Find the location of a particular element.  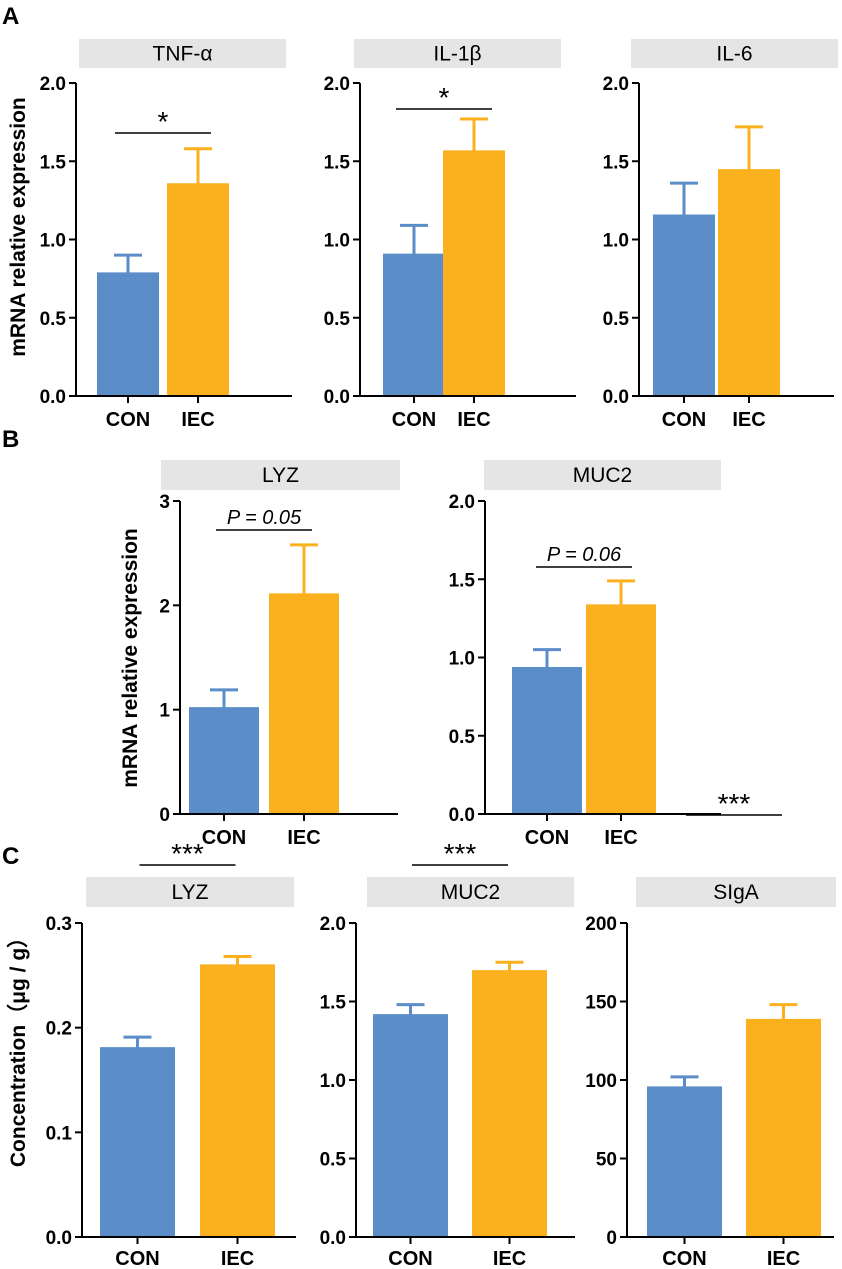

y-tick-label: 2 is located at coordinates (164, 606).